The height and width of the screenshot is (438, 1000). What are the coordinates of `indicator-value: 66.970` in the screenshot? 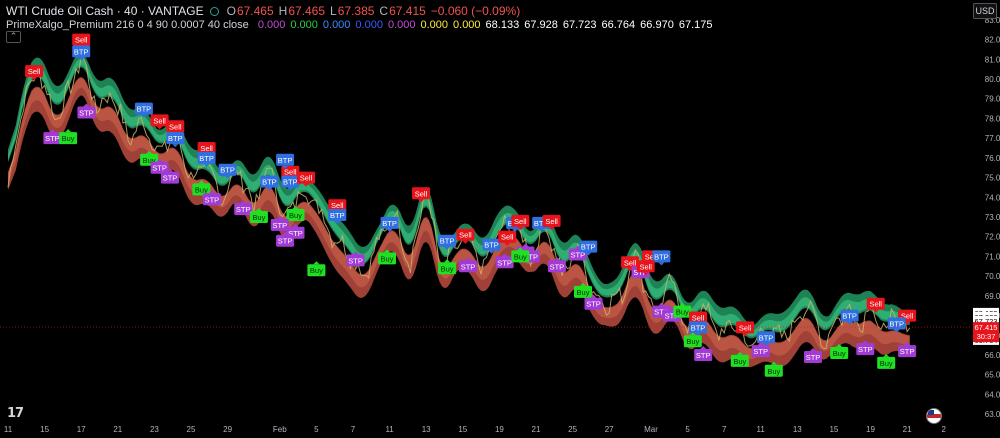 It's located at (657, 25).